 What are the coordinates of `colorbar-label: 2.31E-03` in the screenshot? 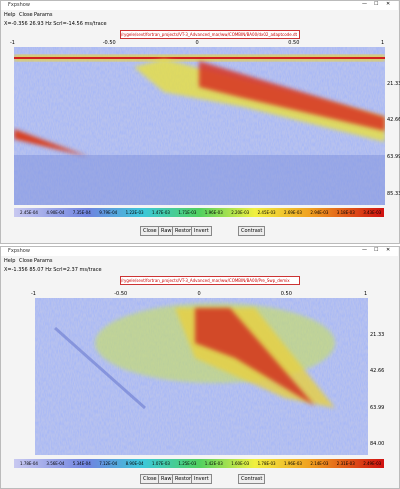 It's located at (345, 463).